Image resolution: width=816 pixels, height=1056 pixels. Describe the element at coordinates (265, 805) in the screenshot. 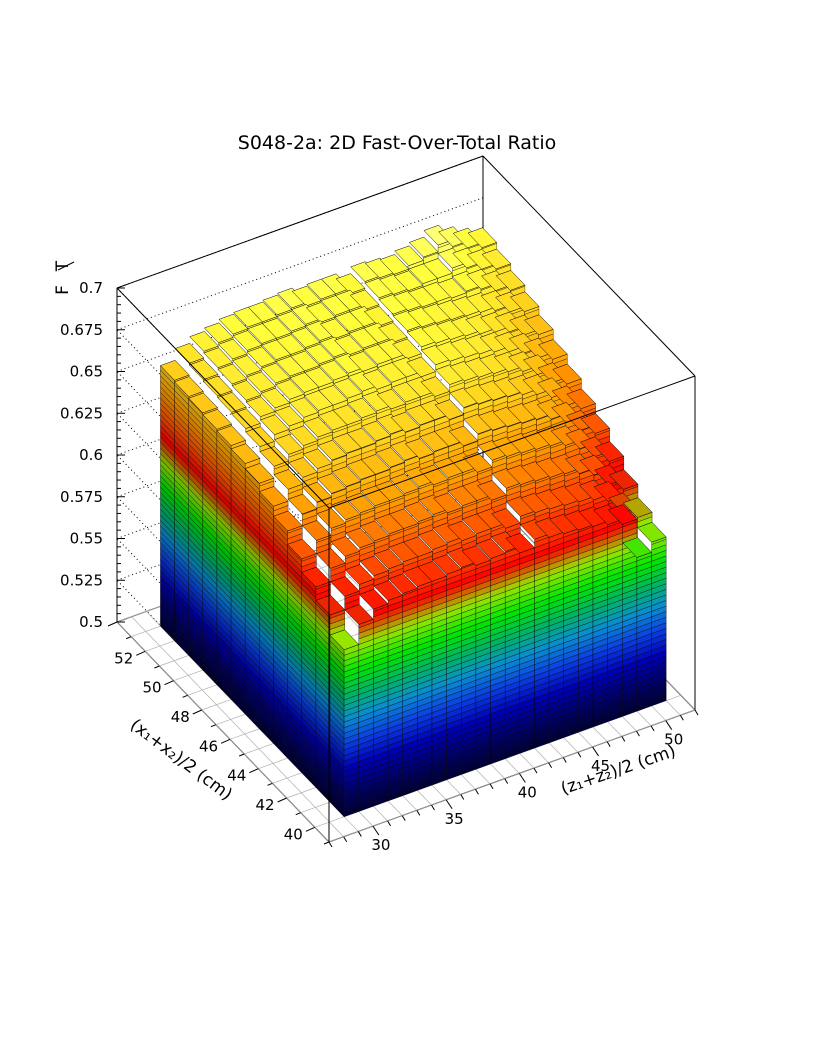

I see `y-tick-label: 42` at that location.